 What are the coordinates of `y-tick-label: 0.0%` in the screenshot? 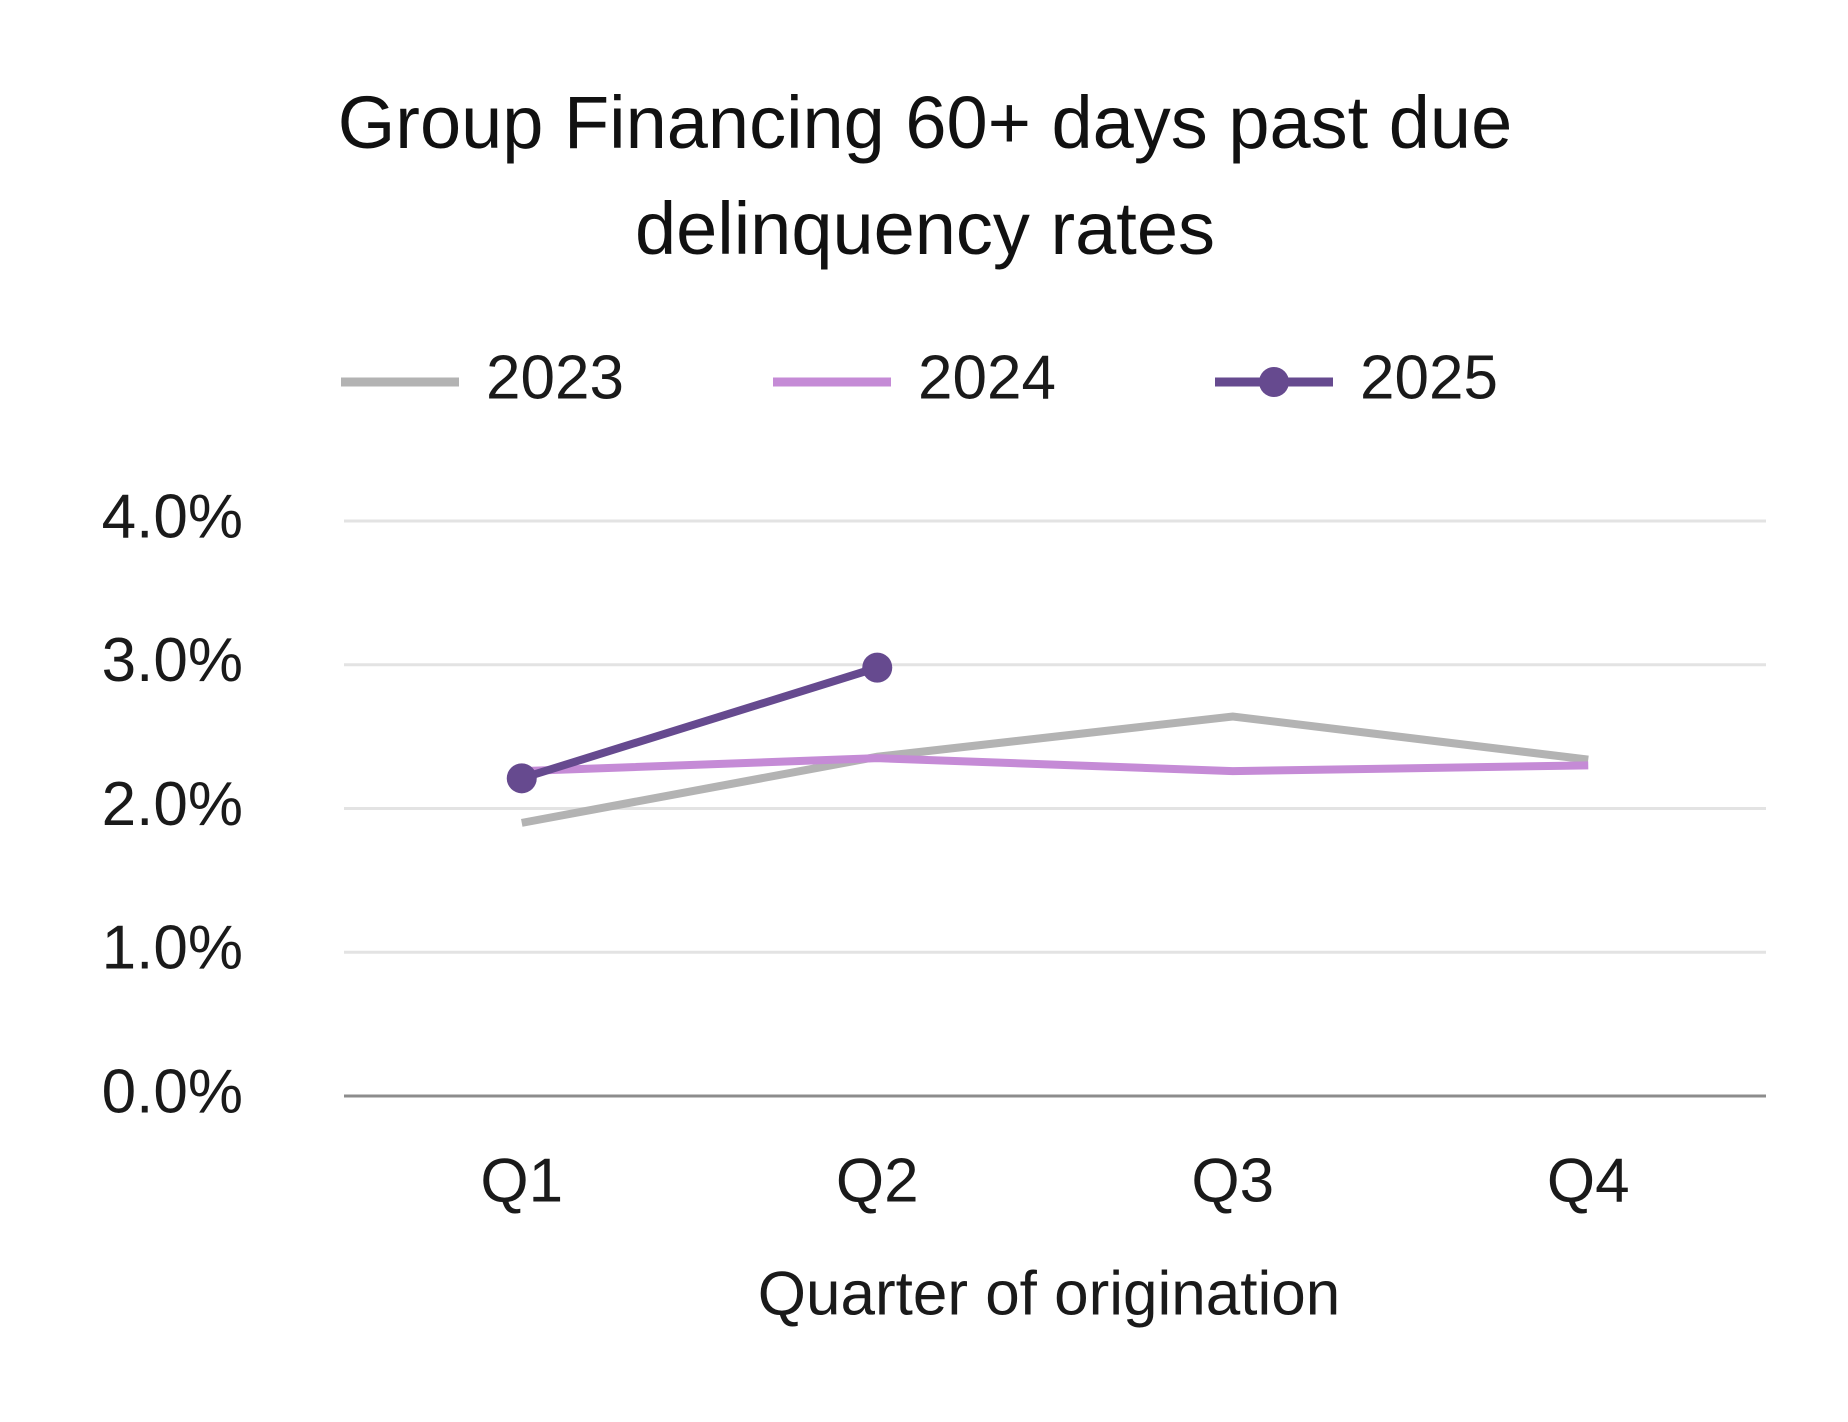 It's located at (172, 1091).